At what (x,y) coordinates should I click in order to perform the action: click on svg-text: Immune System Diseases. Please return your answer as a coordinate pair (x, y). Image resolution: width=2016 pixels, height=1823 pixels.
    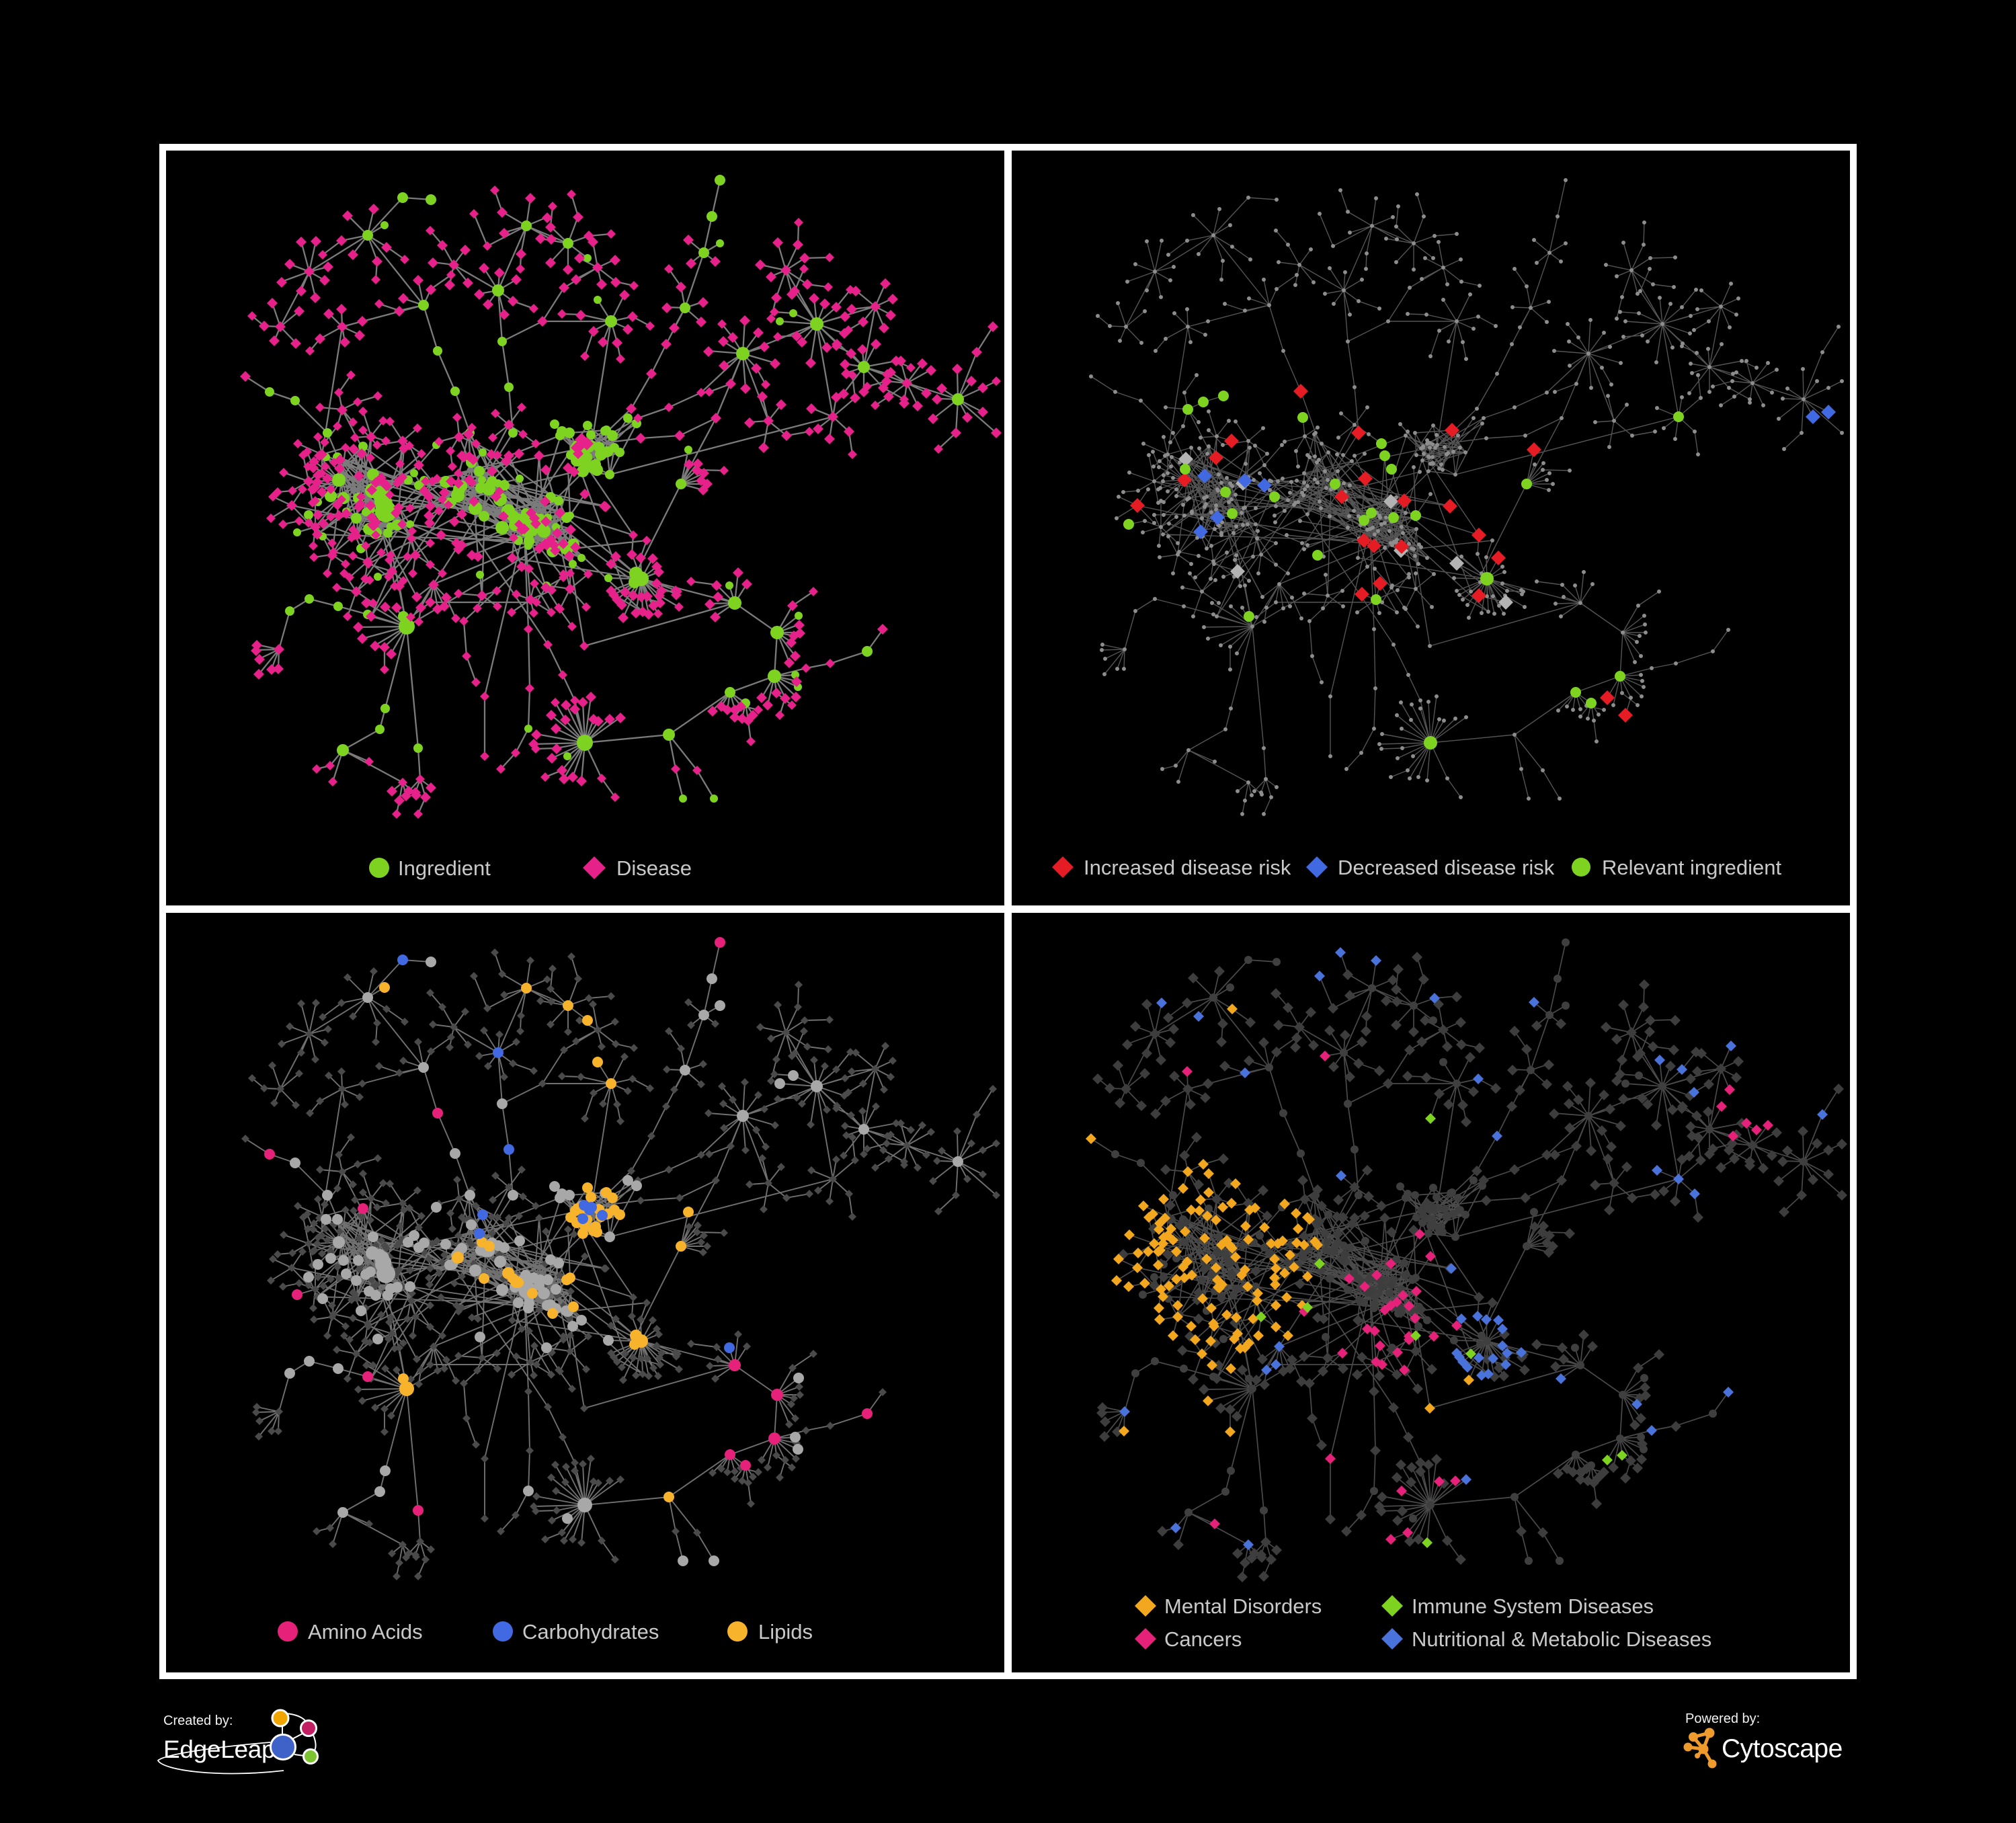
    Looking at the image, I should click on (1533, 1606).